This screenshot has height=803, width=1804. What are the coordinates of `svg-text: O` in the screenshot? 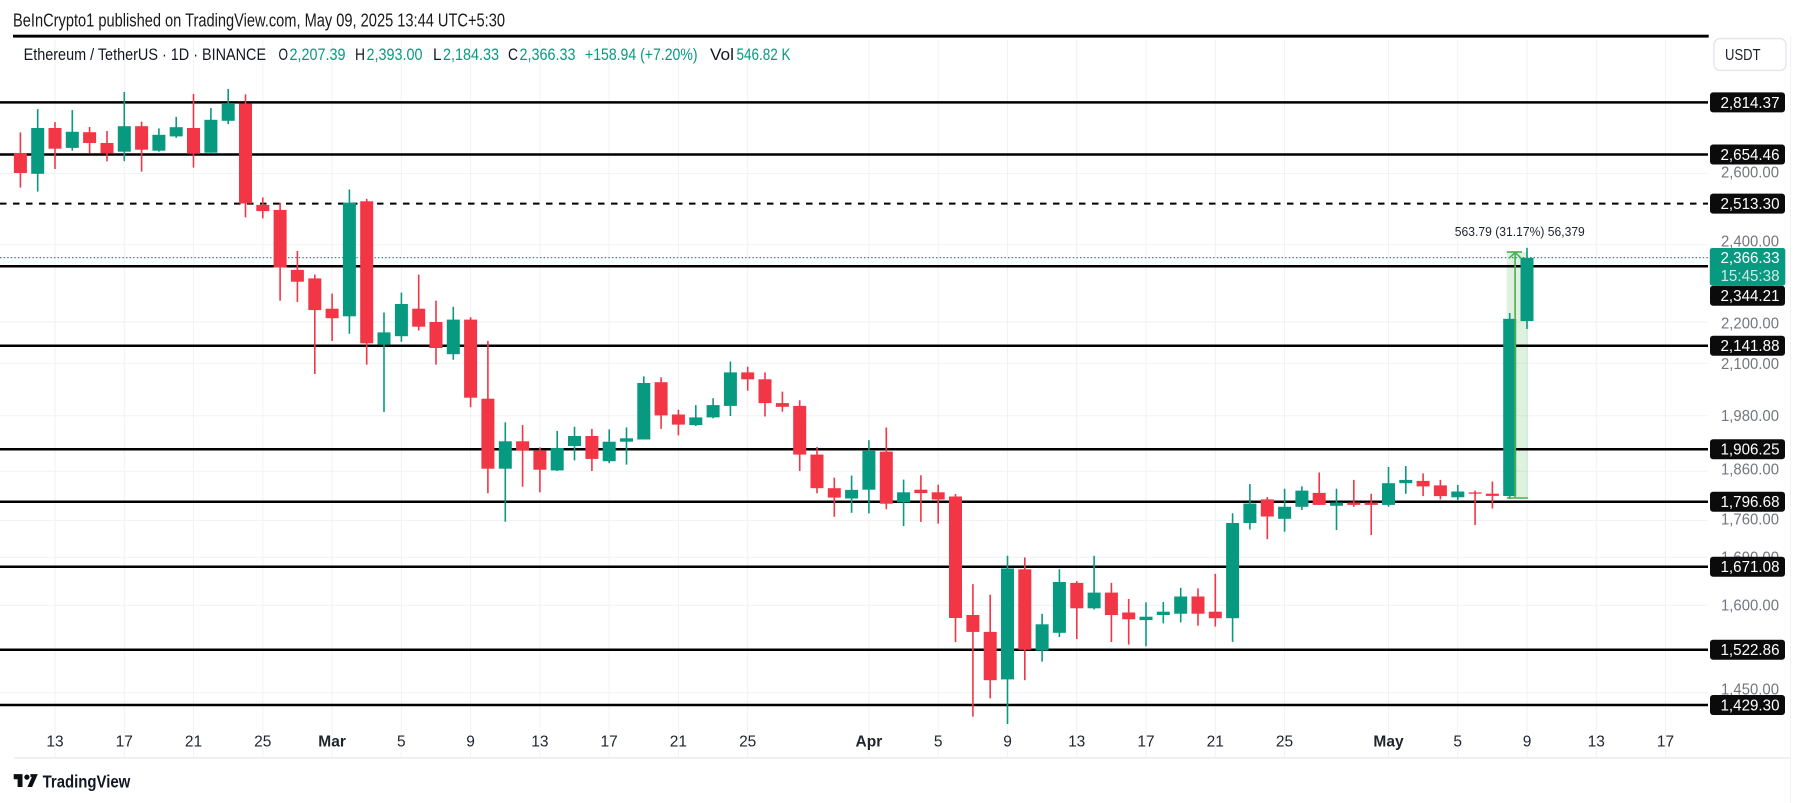 It's located at (284, 54).